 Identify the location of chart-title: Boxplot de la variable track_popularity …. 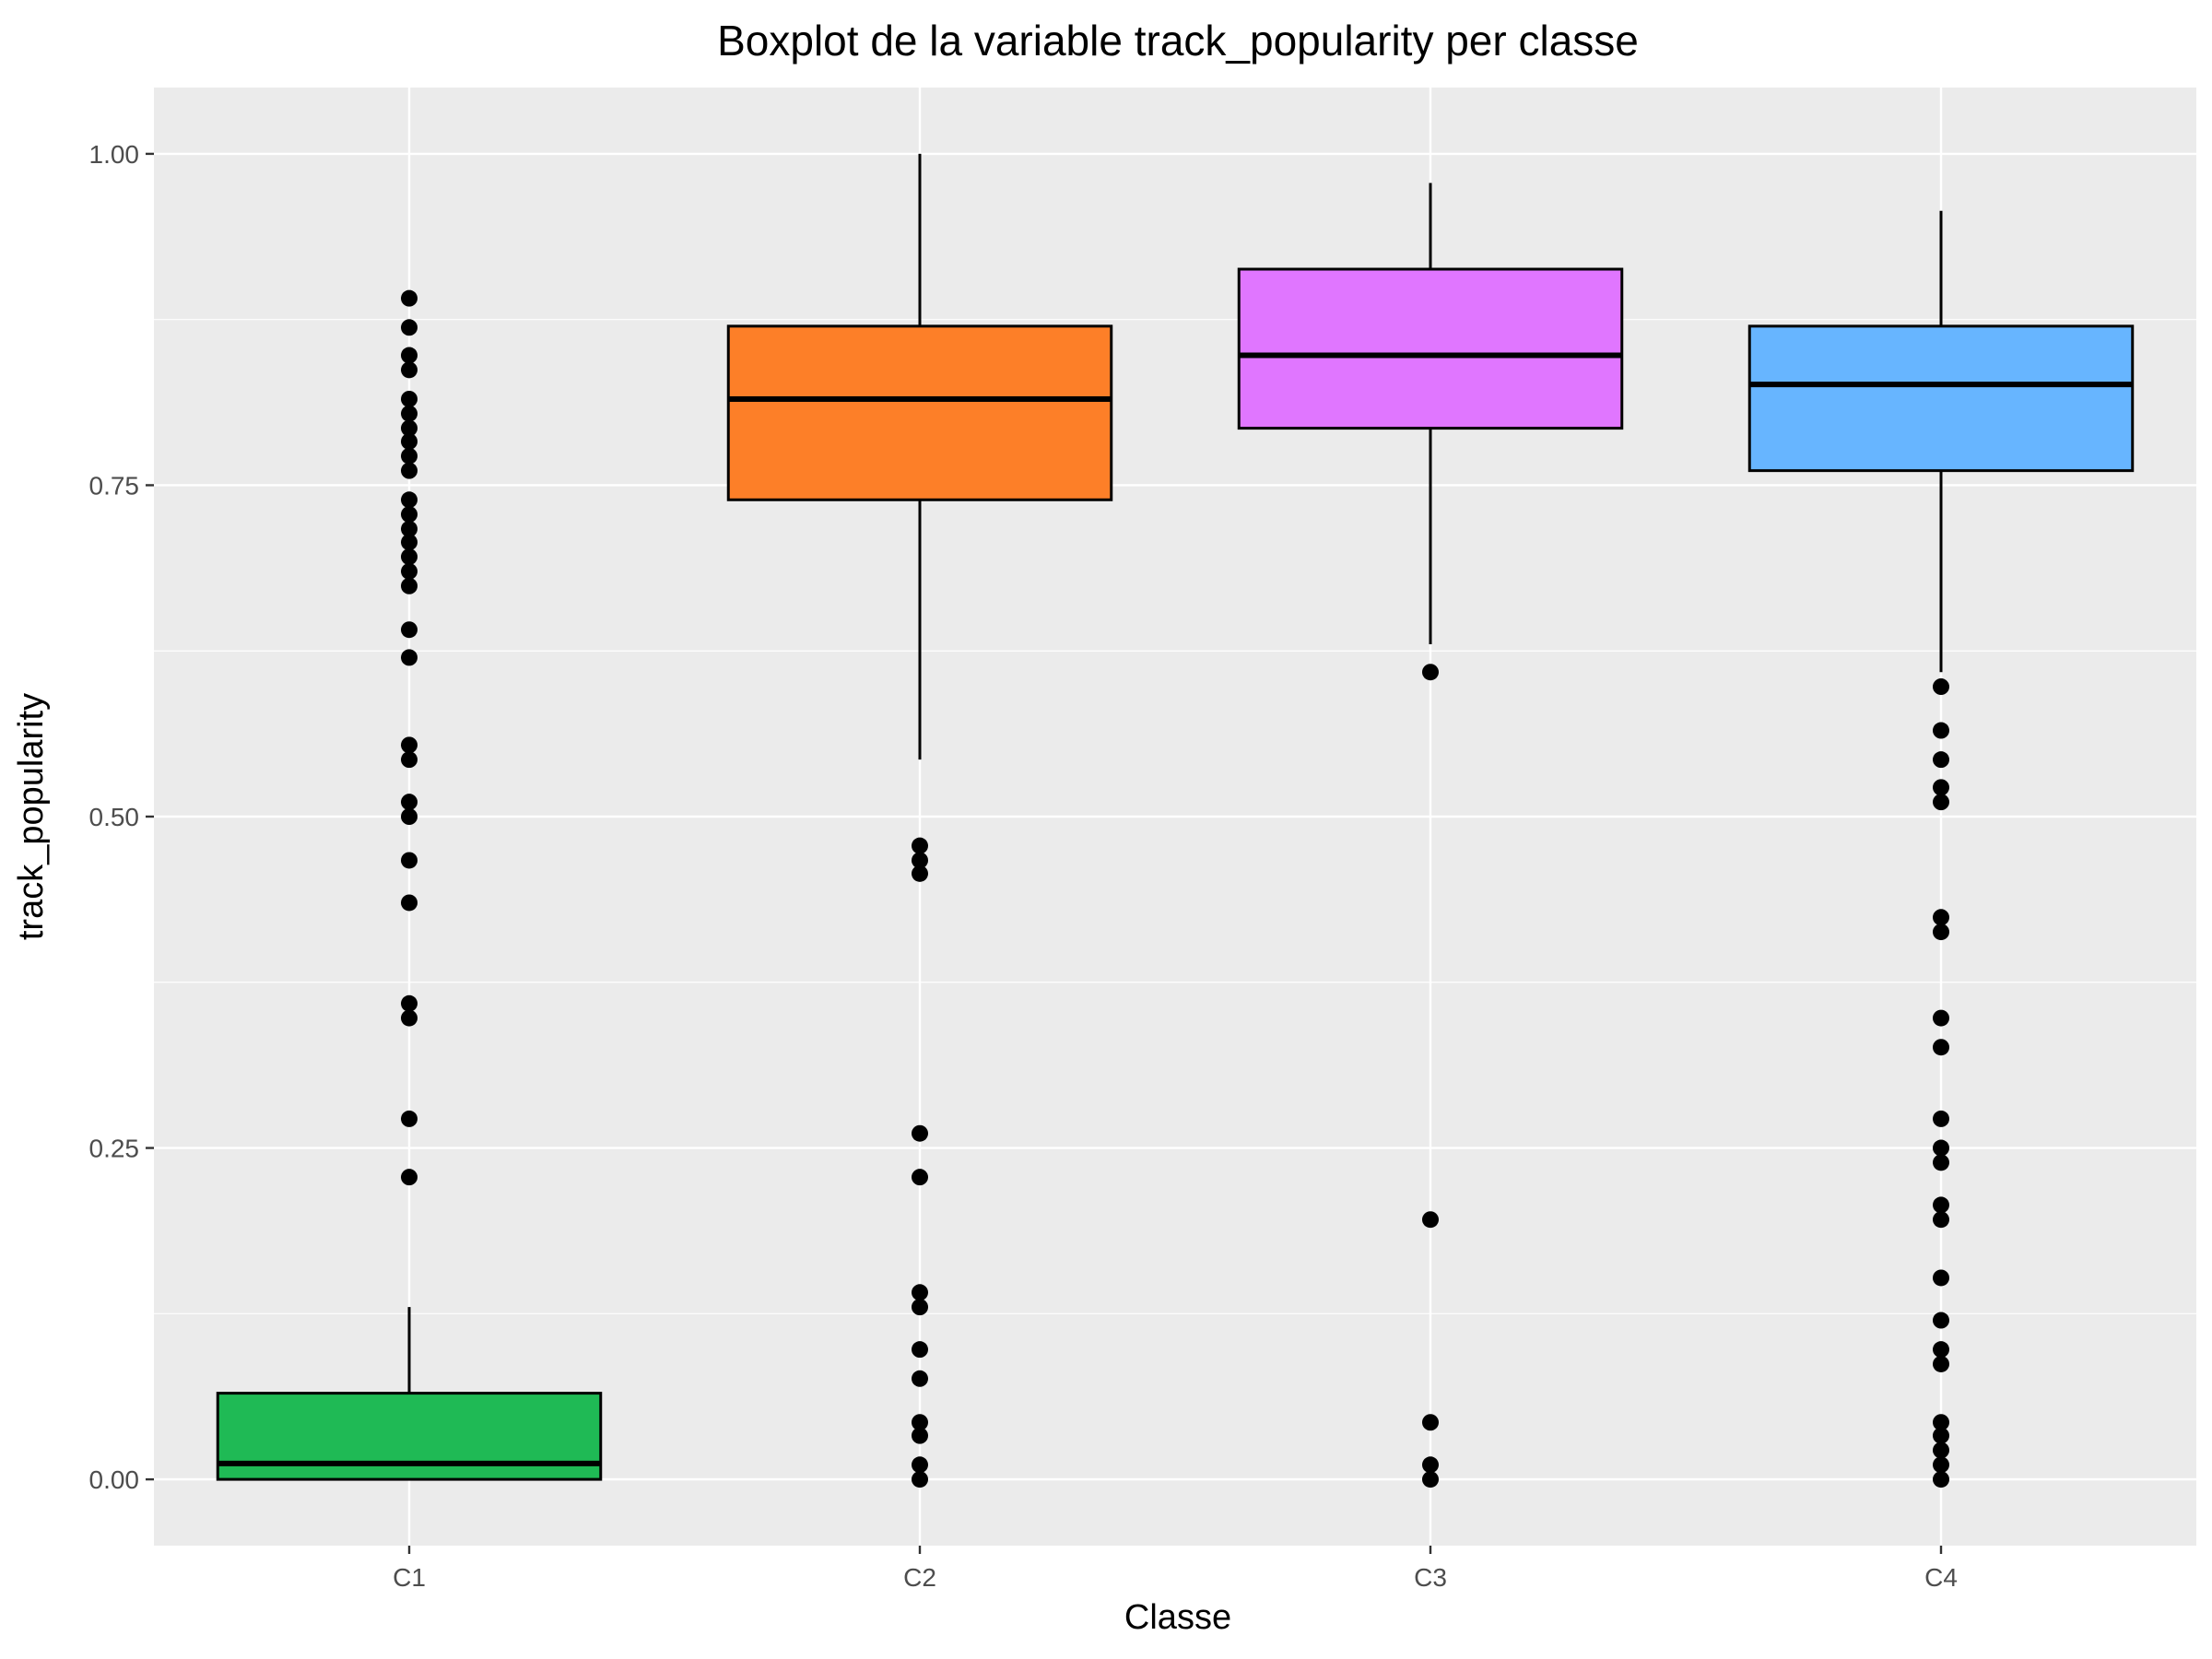
(1178, 41).